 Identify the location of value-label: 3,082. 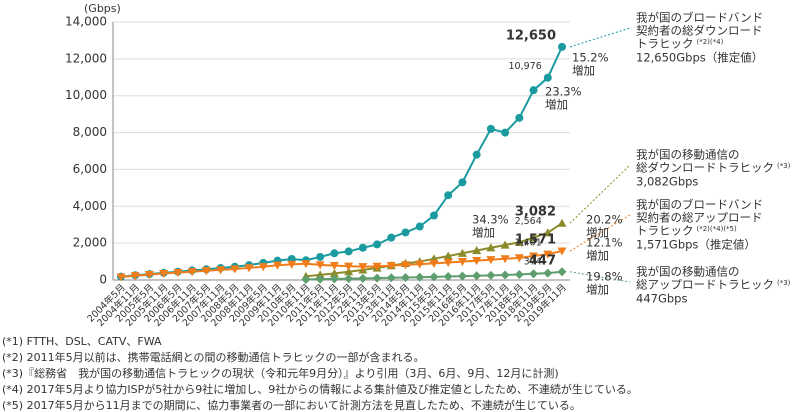
(535, 212).